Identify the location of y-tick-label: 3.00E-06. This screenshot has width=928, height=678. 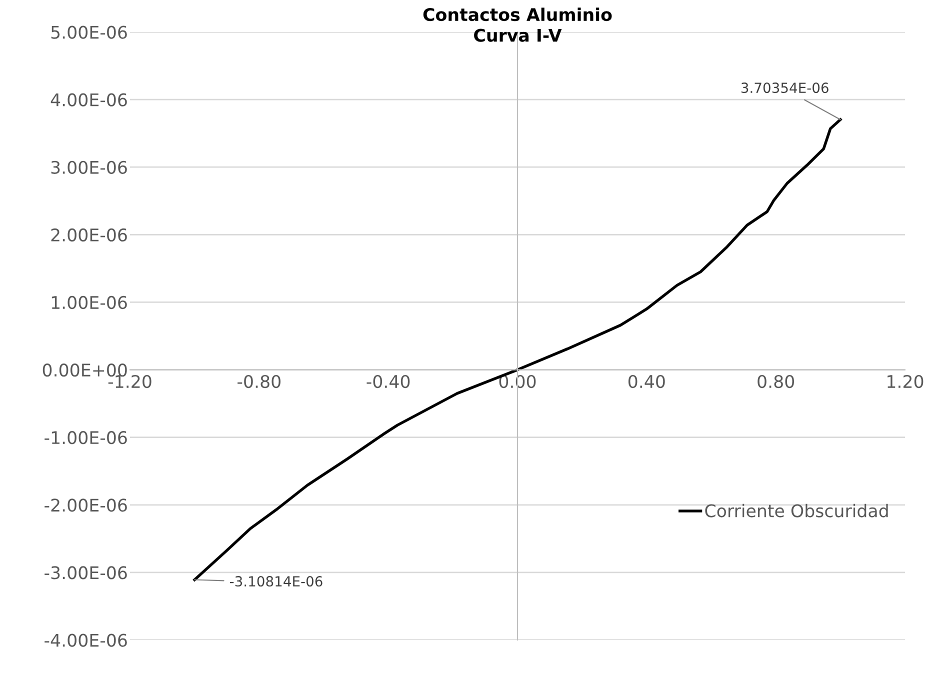
(89, 167).